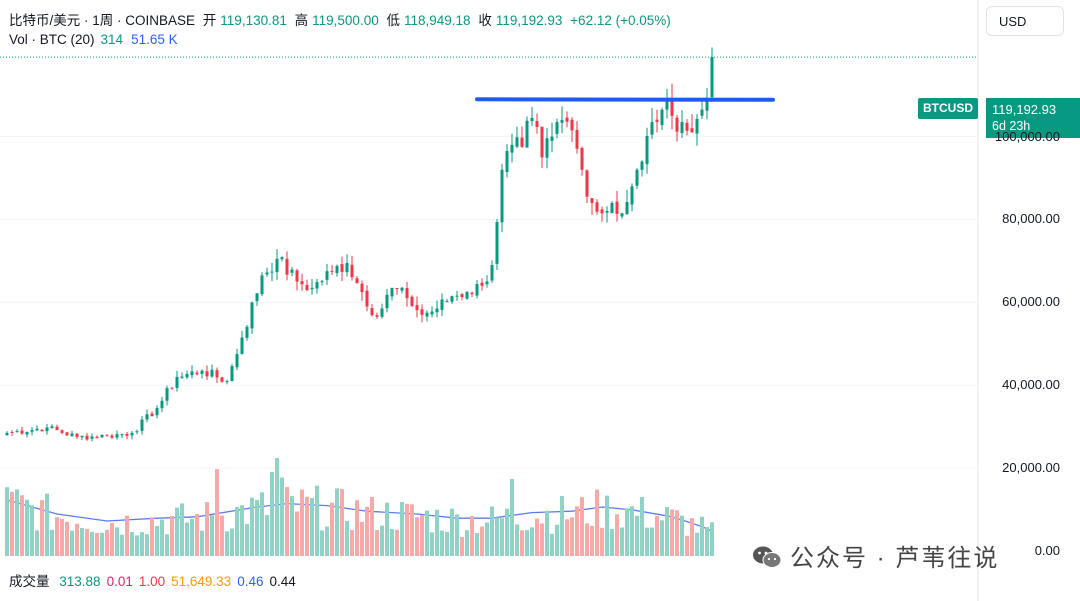 Image resolution: width=1080 pixels, height=601 pixels. I want to click on volume-indicator-value: 314, so click(112, 39).